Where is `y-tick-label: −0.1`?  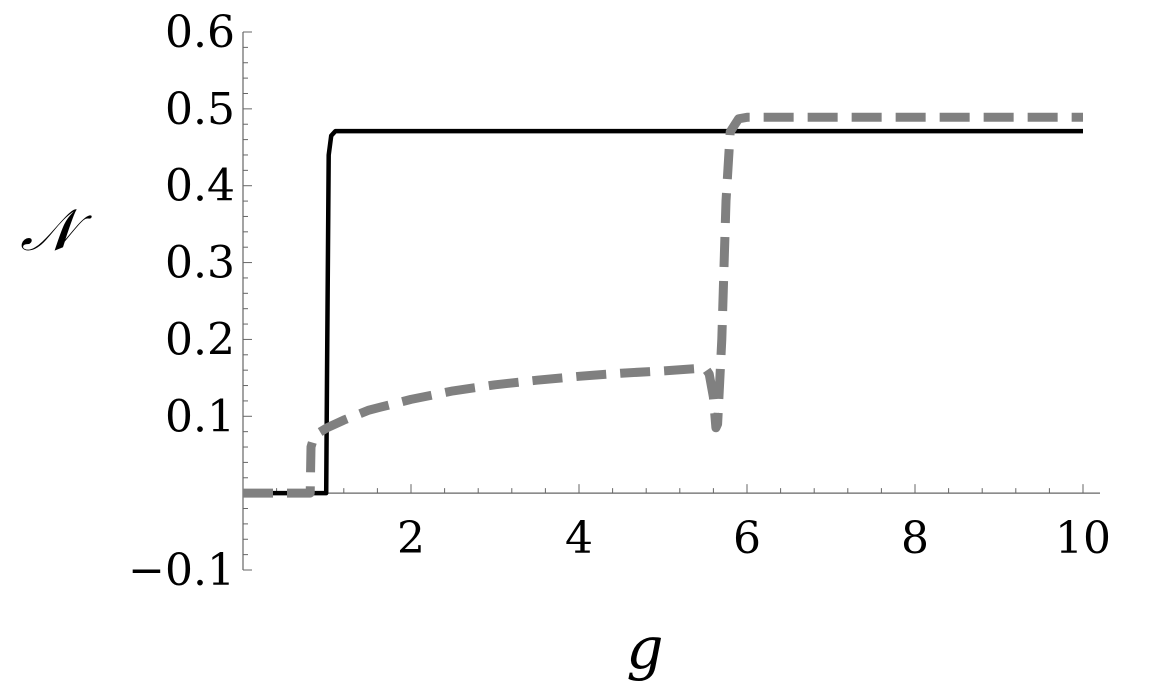 y-tick-label: −0.1 is located at coordinates (181, 570).